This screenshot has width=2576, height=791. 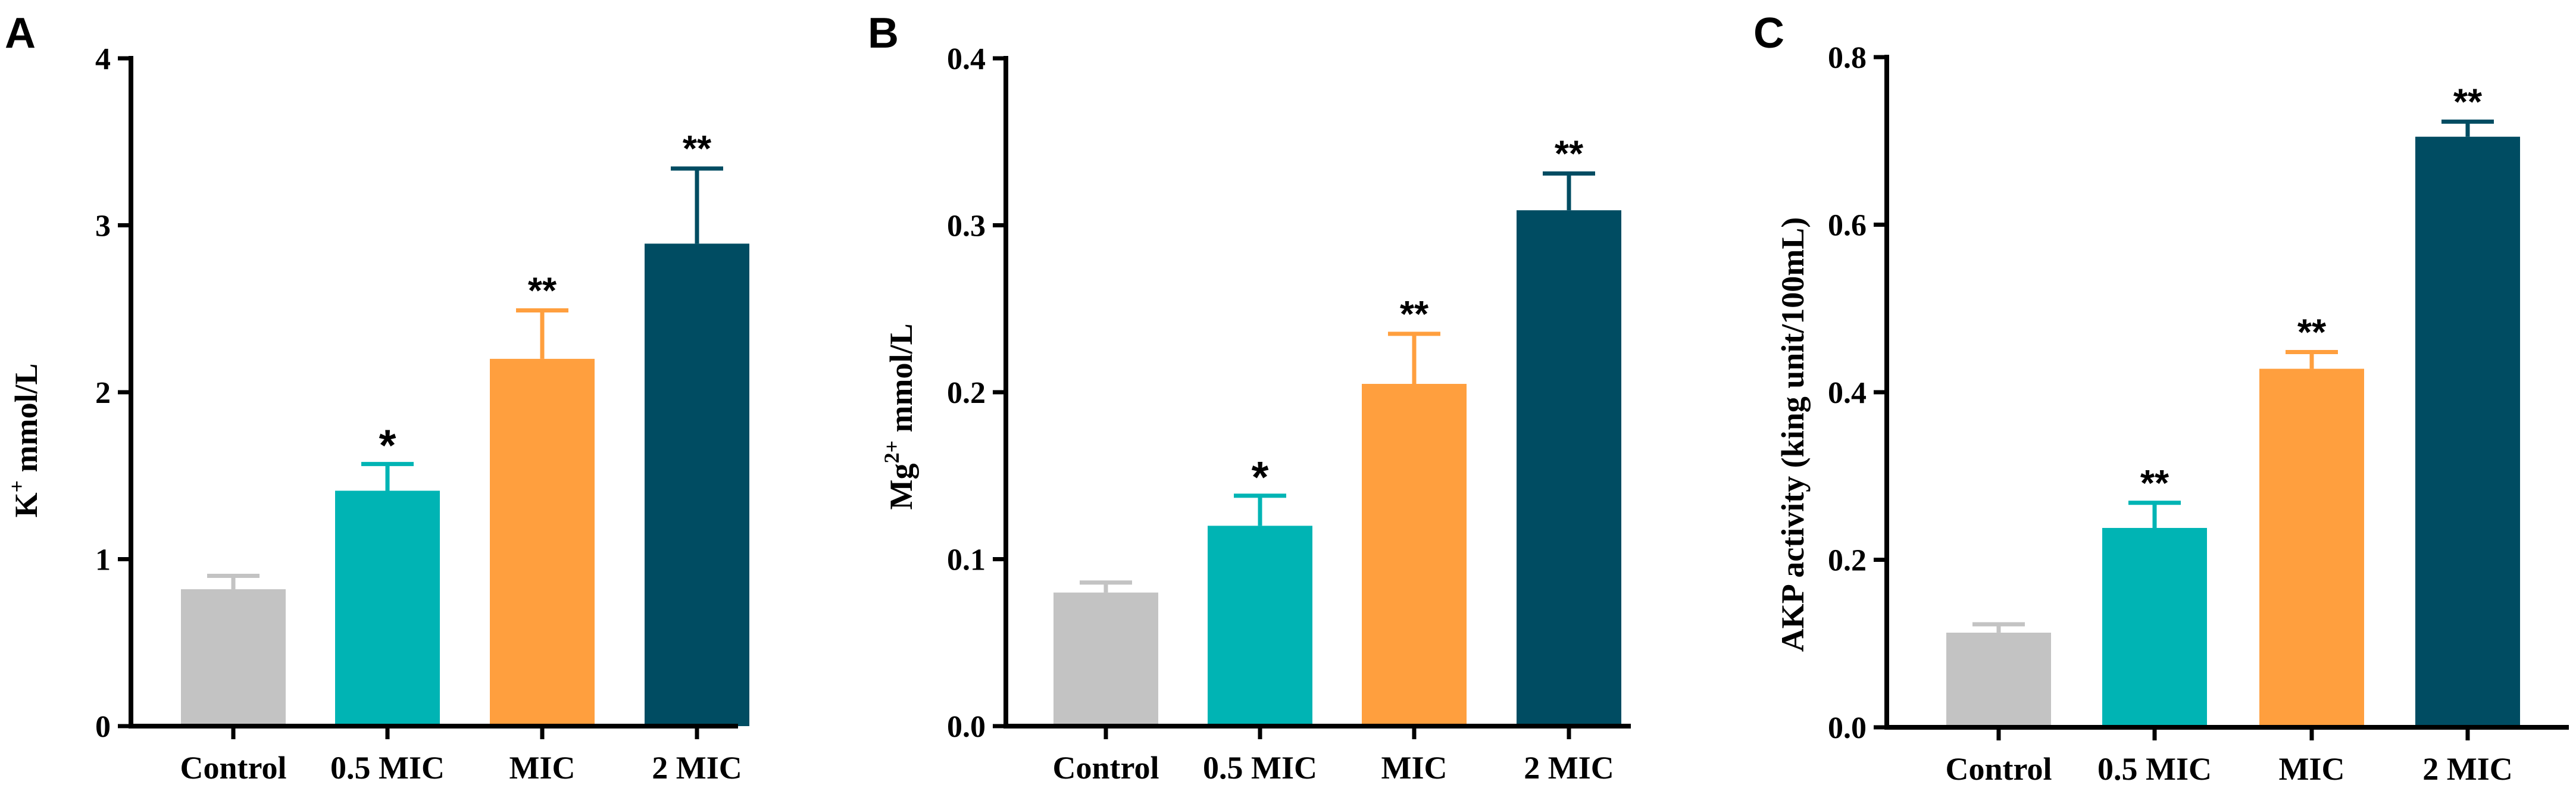 I want to click on panel-label: C, so click(x=1768, y=33).